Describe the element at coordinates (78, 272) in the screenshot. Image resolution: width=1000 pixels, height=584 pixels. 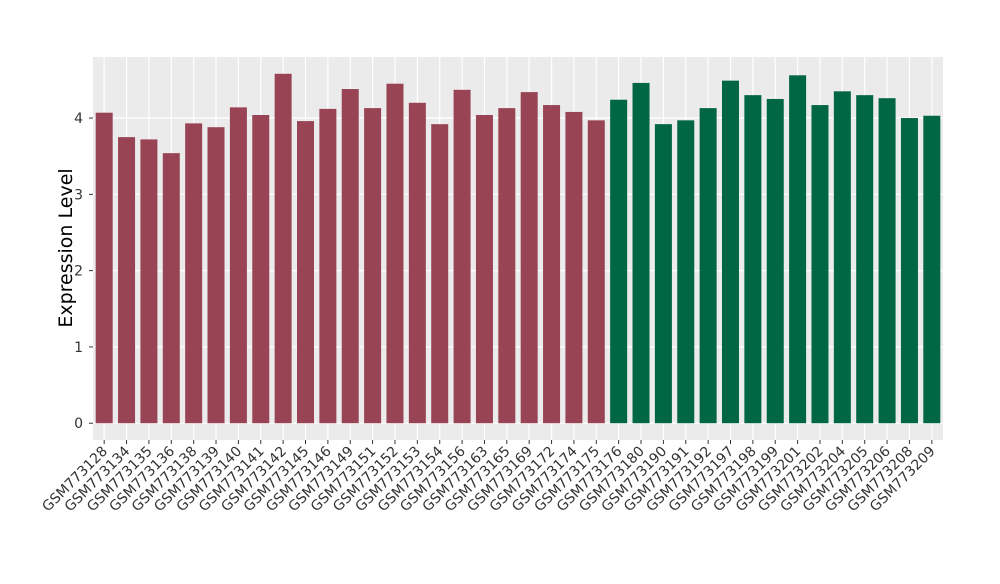
I see `y-tick-label: 2` at that location.